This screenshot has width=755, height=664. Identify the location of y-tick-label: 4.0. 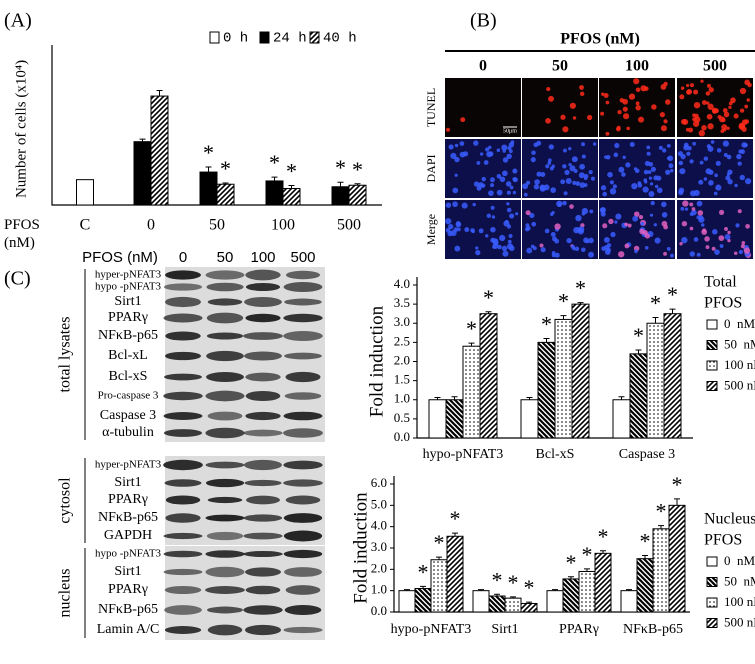
(379, 525).